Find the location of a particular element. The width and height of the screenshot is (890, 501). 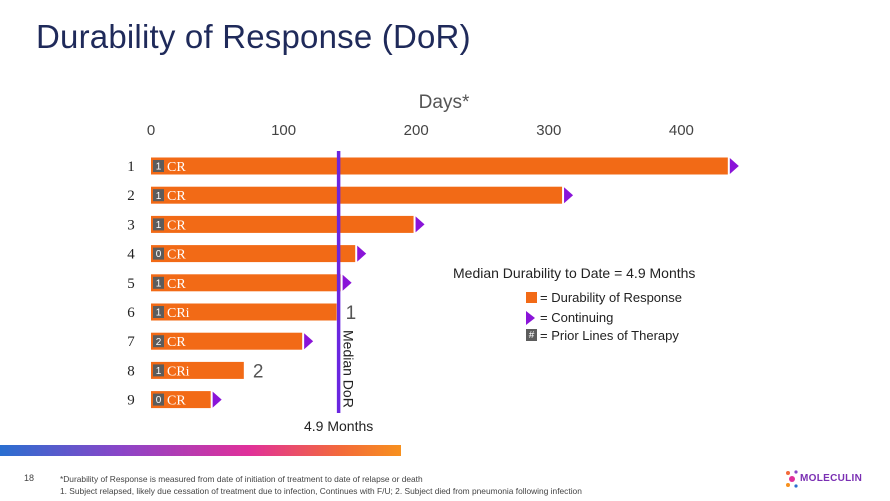

category-label: 5 is located at coordinates (131, 284).